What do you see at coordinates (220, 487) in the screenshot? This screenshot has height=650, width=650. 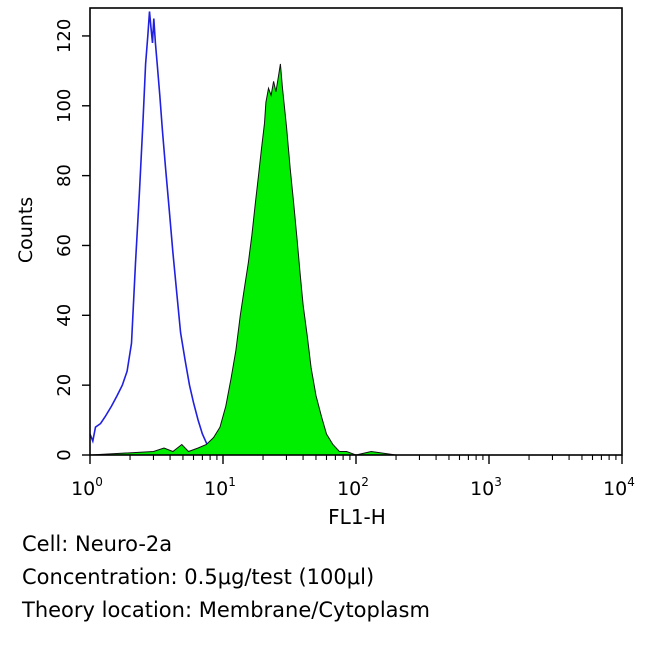 I see `x-tick-label: 101` at bounding box center [220, 487].